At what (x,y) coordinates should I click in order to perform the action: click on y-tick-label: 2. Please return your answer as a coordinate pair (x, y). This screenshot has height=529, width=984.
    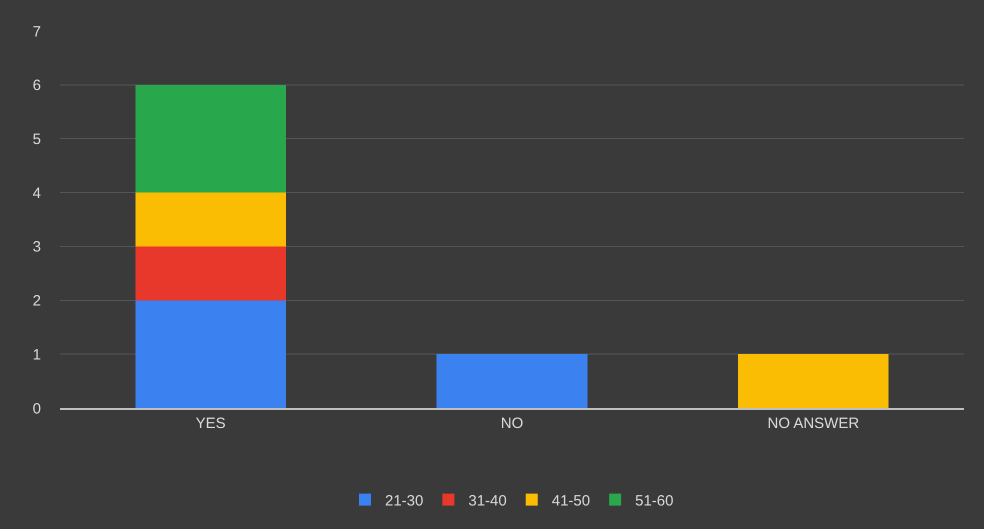
    Looking at the image, I should click on (36, 301).